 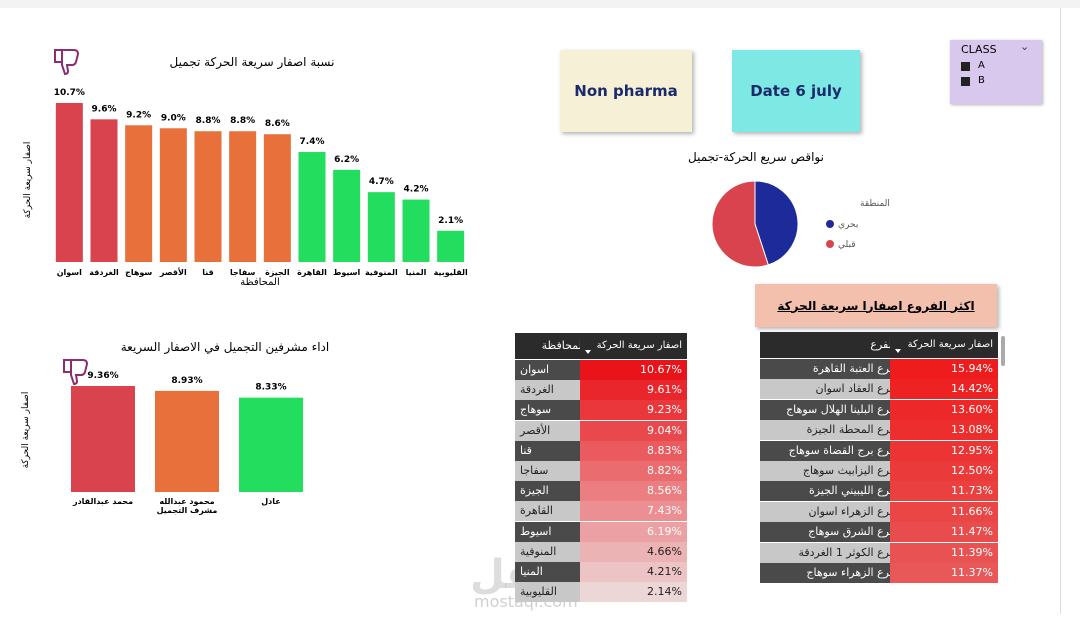 I want to click on pie-slice, so click(x=776, y=223).